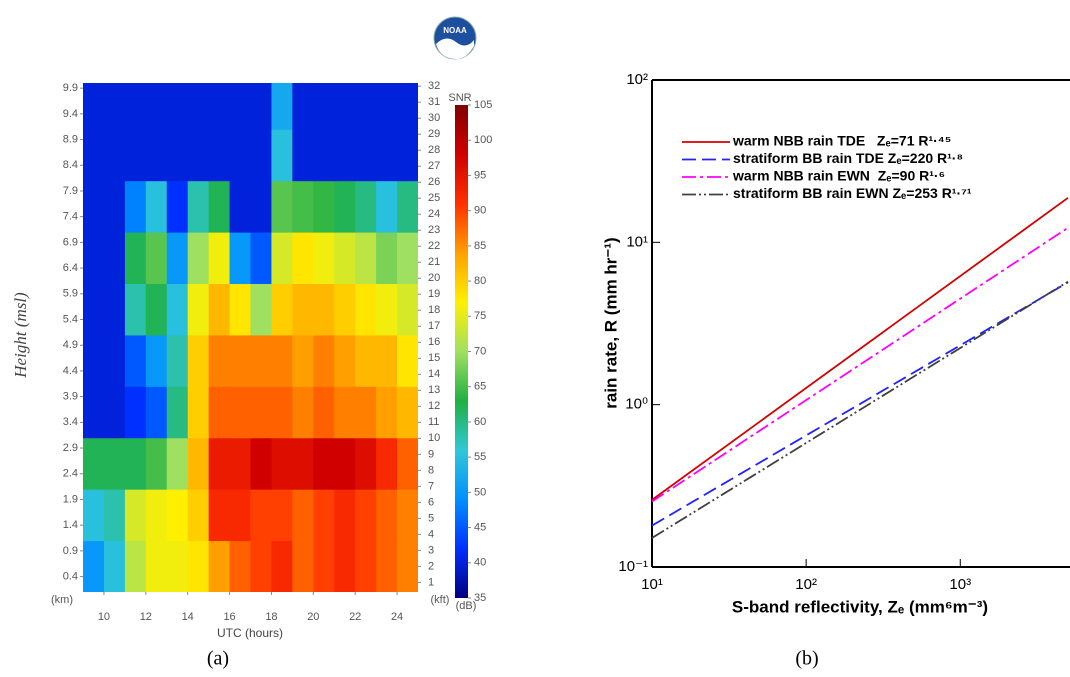 Image resolution: width=1070 pixels, height=677 pixels. I want to click on y-tick-label: 6.9, so click(70, 242).